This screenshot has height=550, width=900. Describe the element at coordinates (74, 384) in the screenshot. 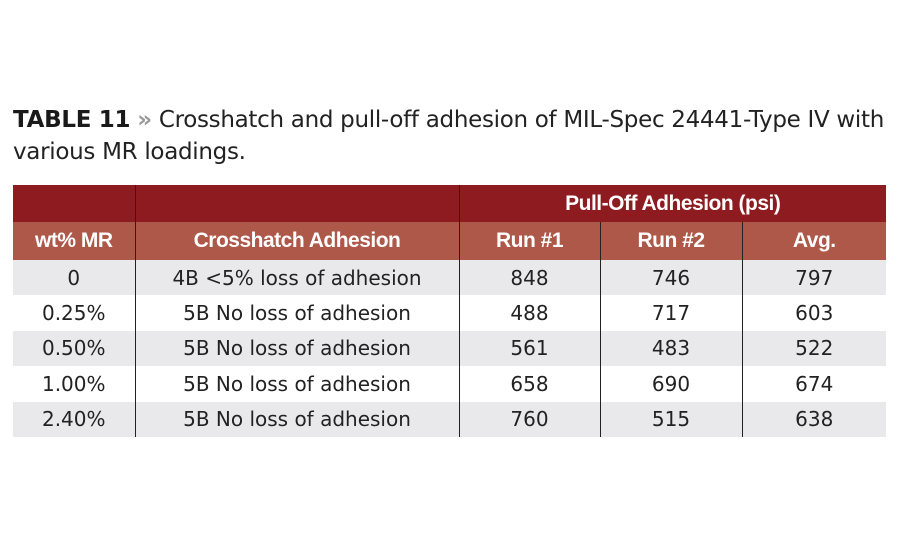

I see `cell-wt-mr: 1.00%` at that location.